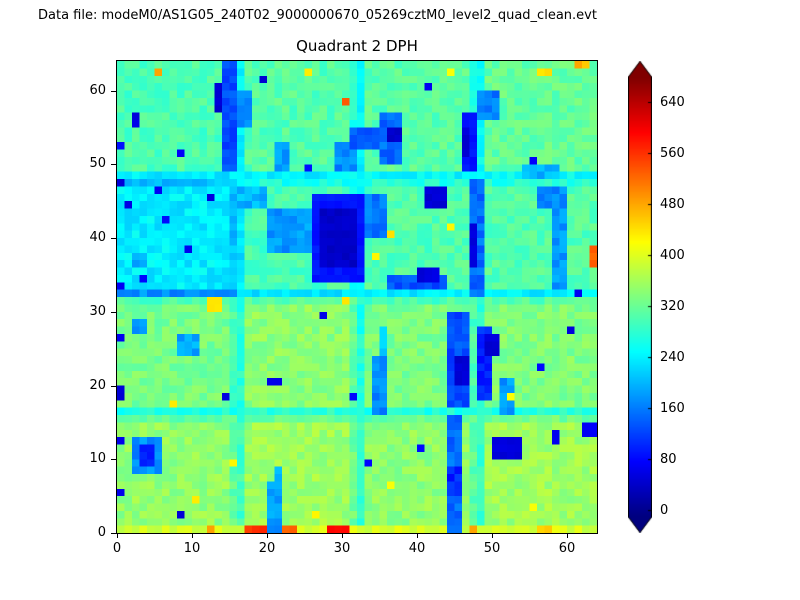 The width and height of the screenshot is (800, 600). I want to click on x-tick-label: 50, so click(492, 548).